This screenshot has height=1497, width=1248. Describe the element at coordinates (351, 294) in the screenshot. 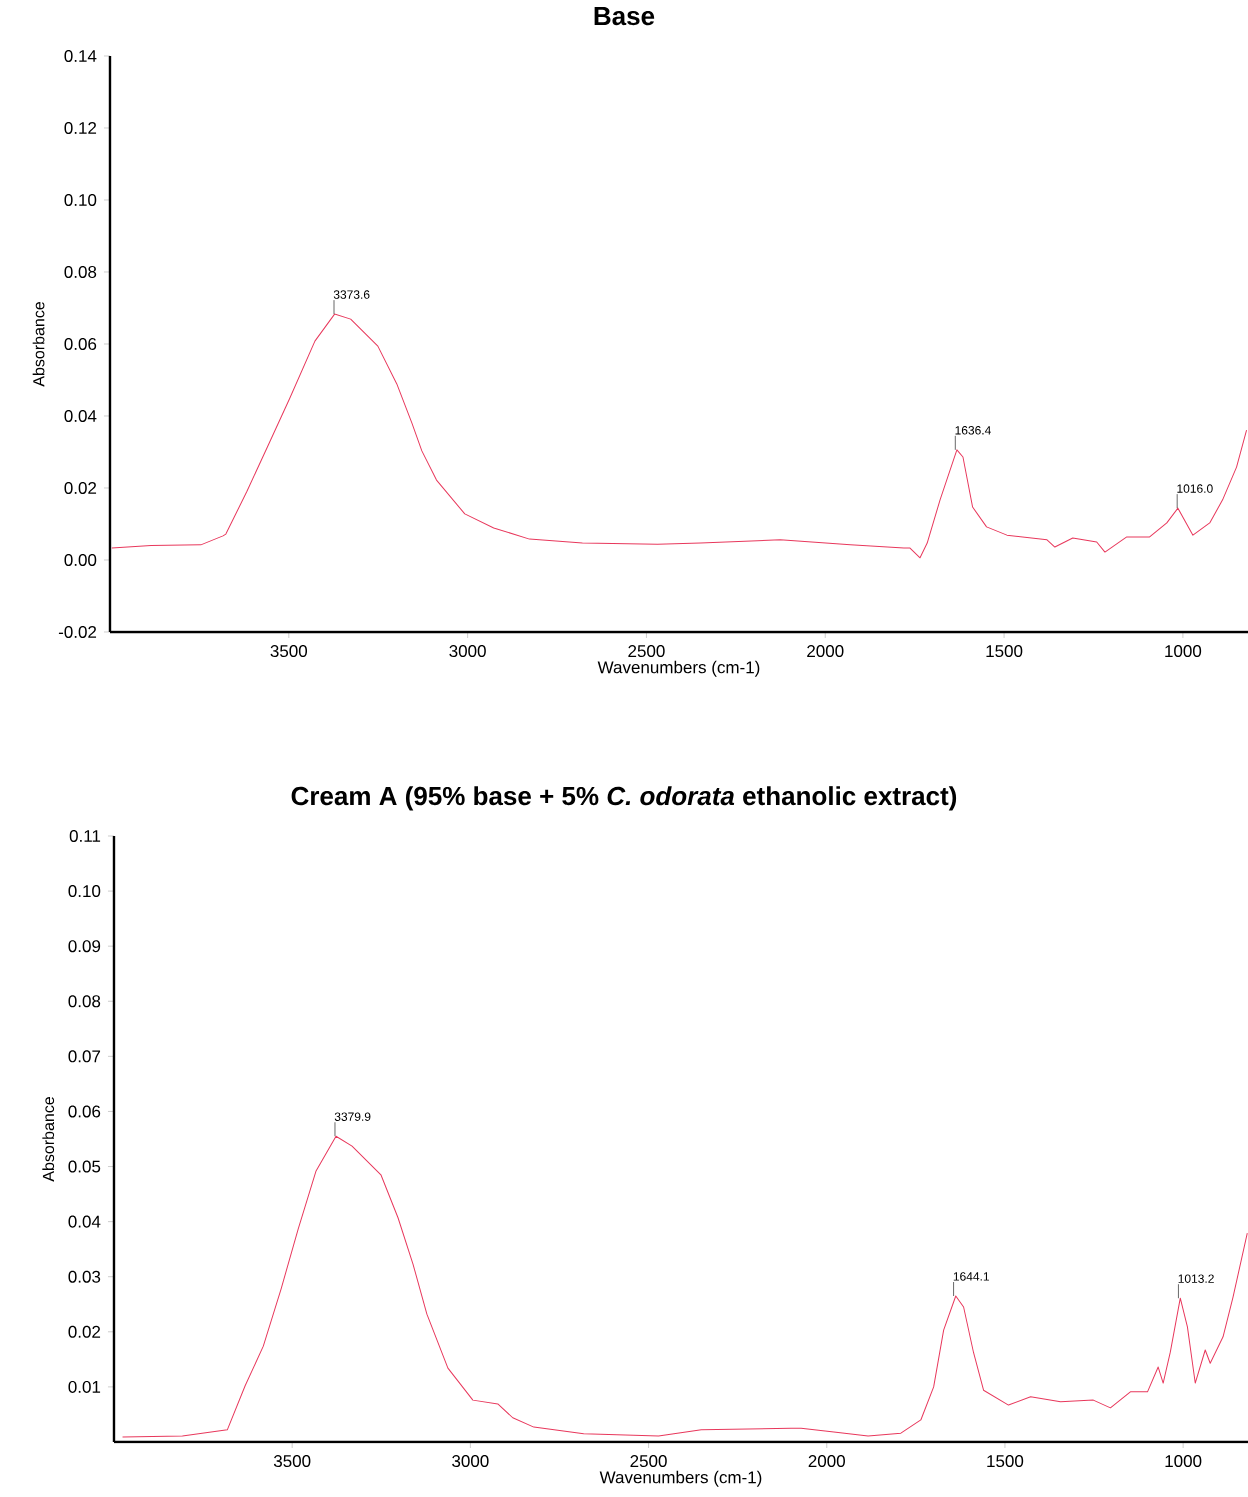

I see `annotation: 3373.6` at that location.